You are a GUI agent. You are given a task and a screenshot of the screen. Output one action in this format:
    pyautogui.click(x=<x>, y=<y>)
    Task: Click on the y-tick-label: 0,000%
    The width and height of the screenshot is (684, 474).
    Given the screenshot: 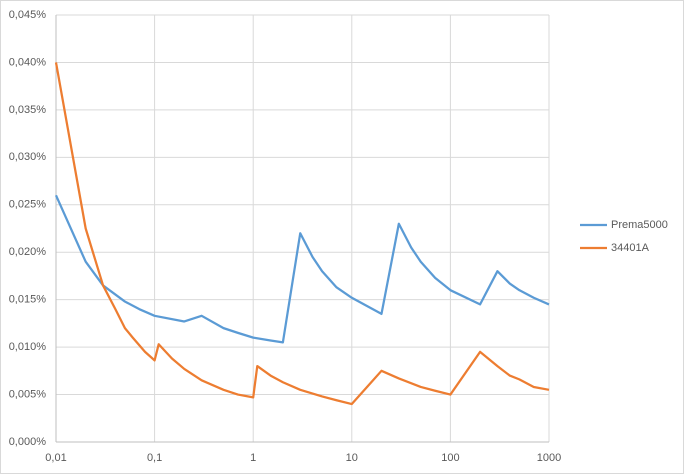 What is the action you would take?
    pyautogui.click(x=28, y=442)
    